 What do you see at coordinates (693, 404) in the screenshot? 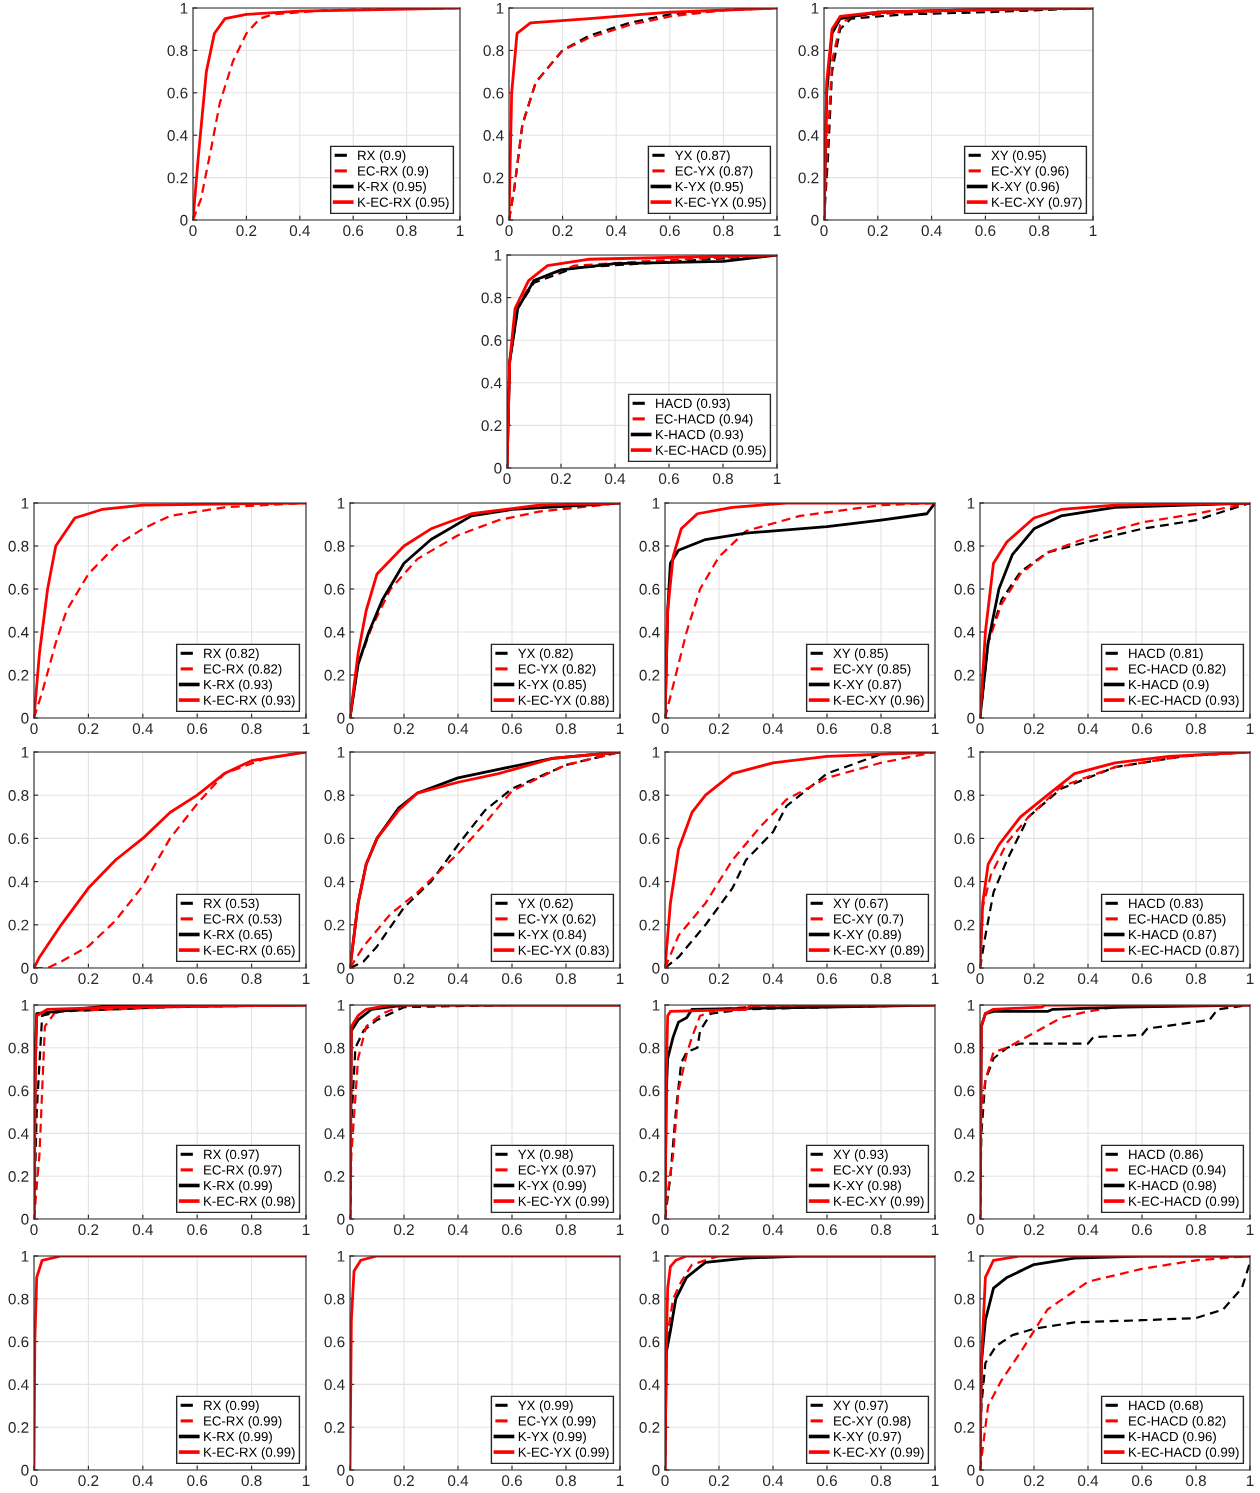
I see `legend-label: HACD (0.93)` at bounding box center [693, 404].